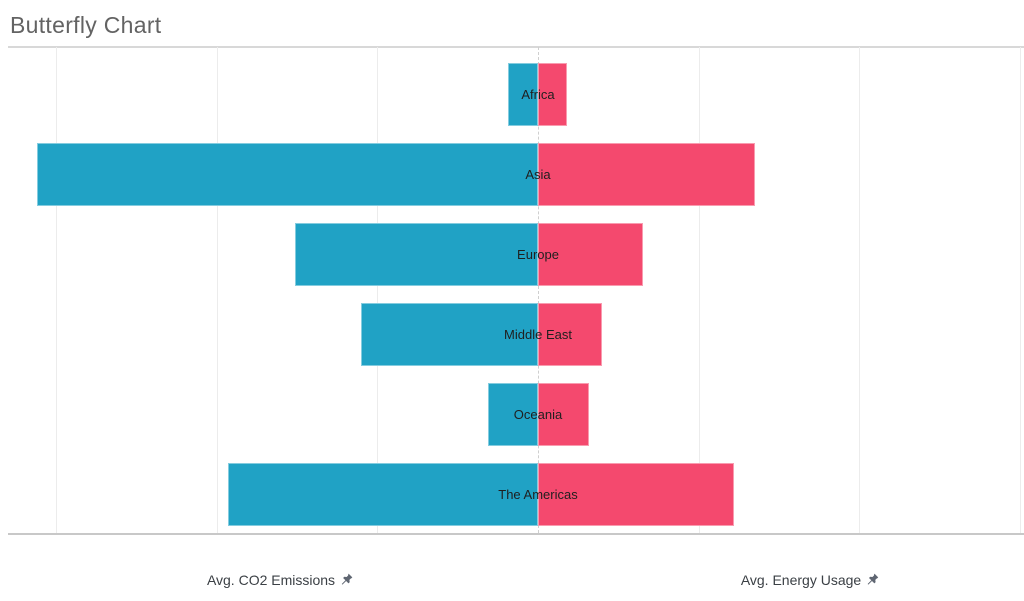 The image size is (1024, 601). Describe the element at coordinates (646, 174) in the screenshot. I see `right-bar-asia` at that location.